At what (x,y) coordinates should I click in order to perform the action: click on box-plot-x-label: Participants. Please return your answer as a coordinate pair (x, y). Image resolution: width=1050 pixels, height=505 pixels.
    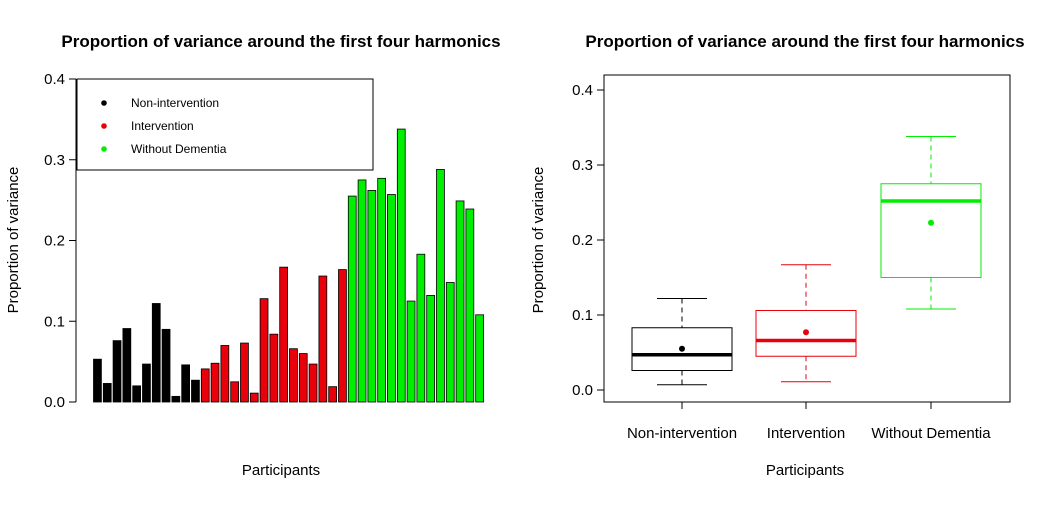
    Looking at the image, I should click on (805, 470).